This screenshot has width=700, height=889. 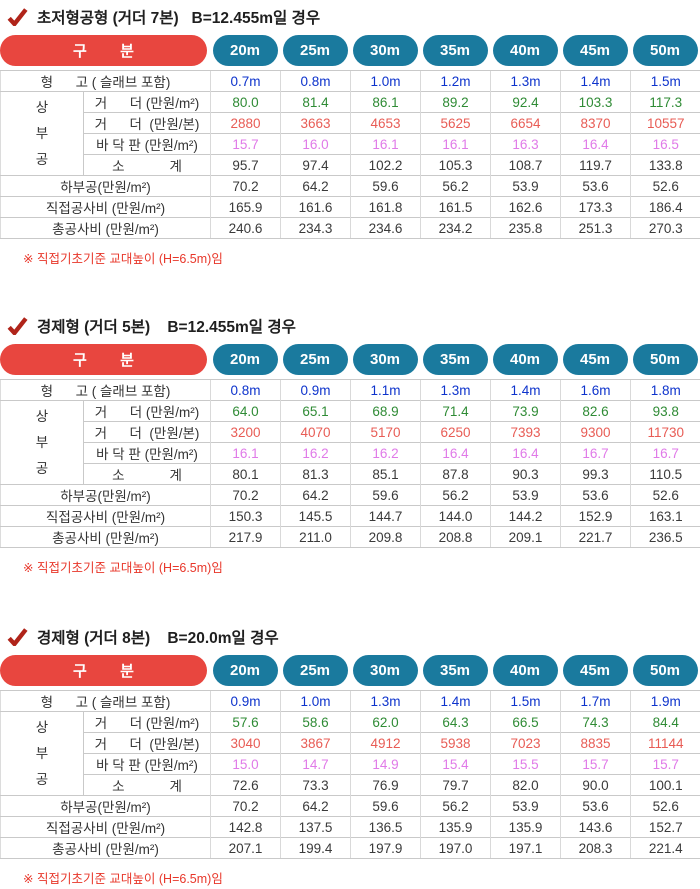 What do you see at coordinates (456, 537) in the screenshot?
I see `table-cell: 208.8` at bounding box center [456, 537].